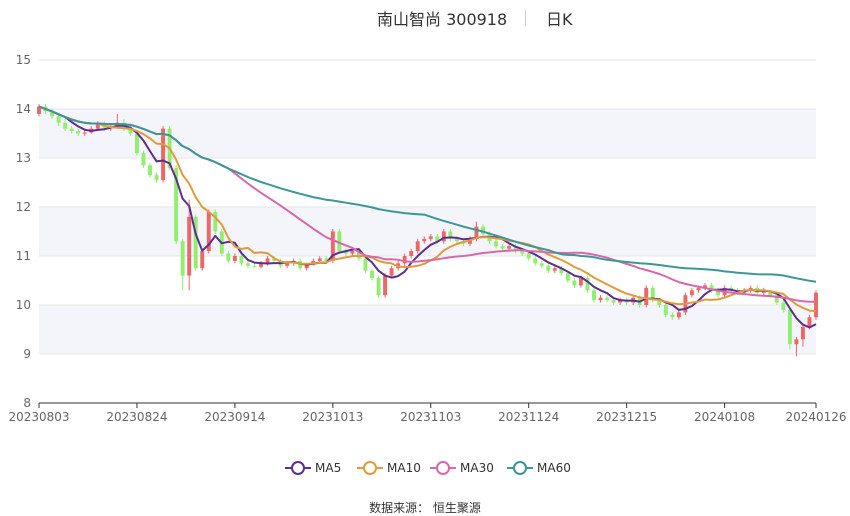 The width and height of the screenshot is (850, 516). I want to click on x-tick-label: 20230824, so click(136, 417).